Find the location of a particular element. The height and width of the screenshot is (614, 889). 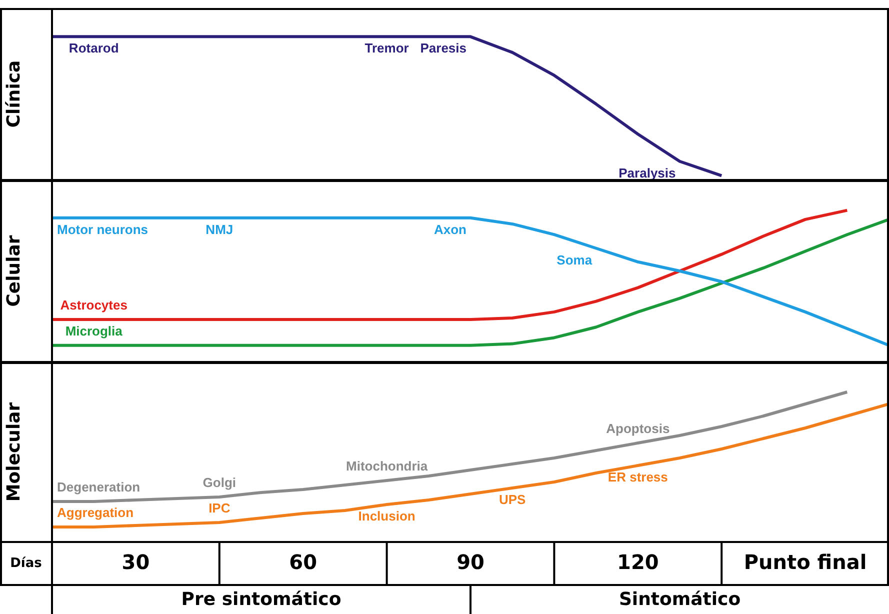

annotation: Microglia is located at coordinates (94, 330).